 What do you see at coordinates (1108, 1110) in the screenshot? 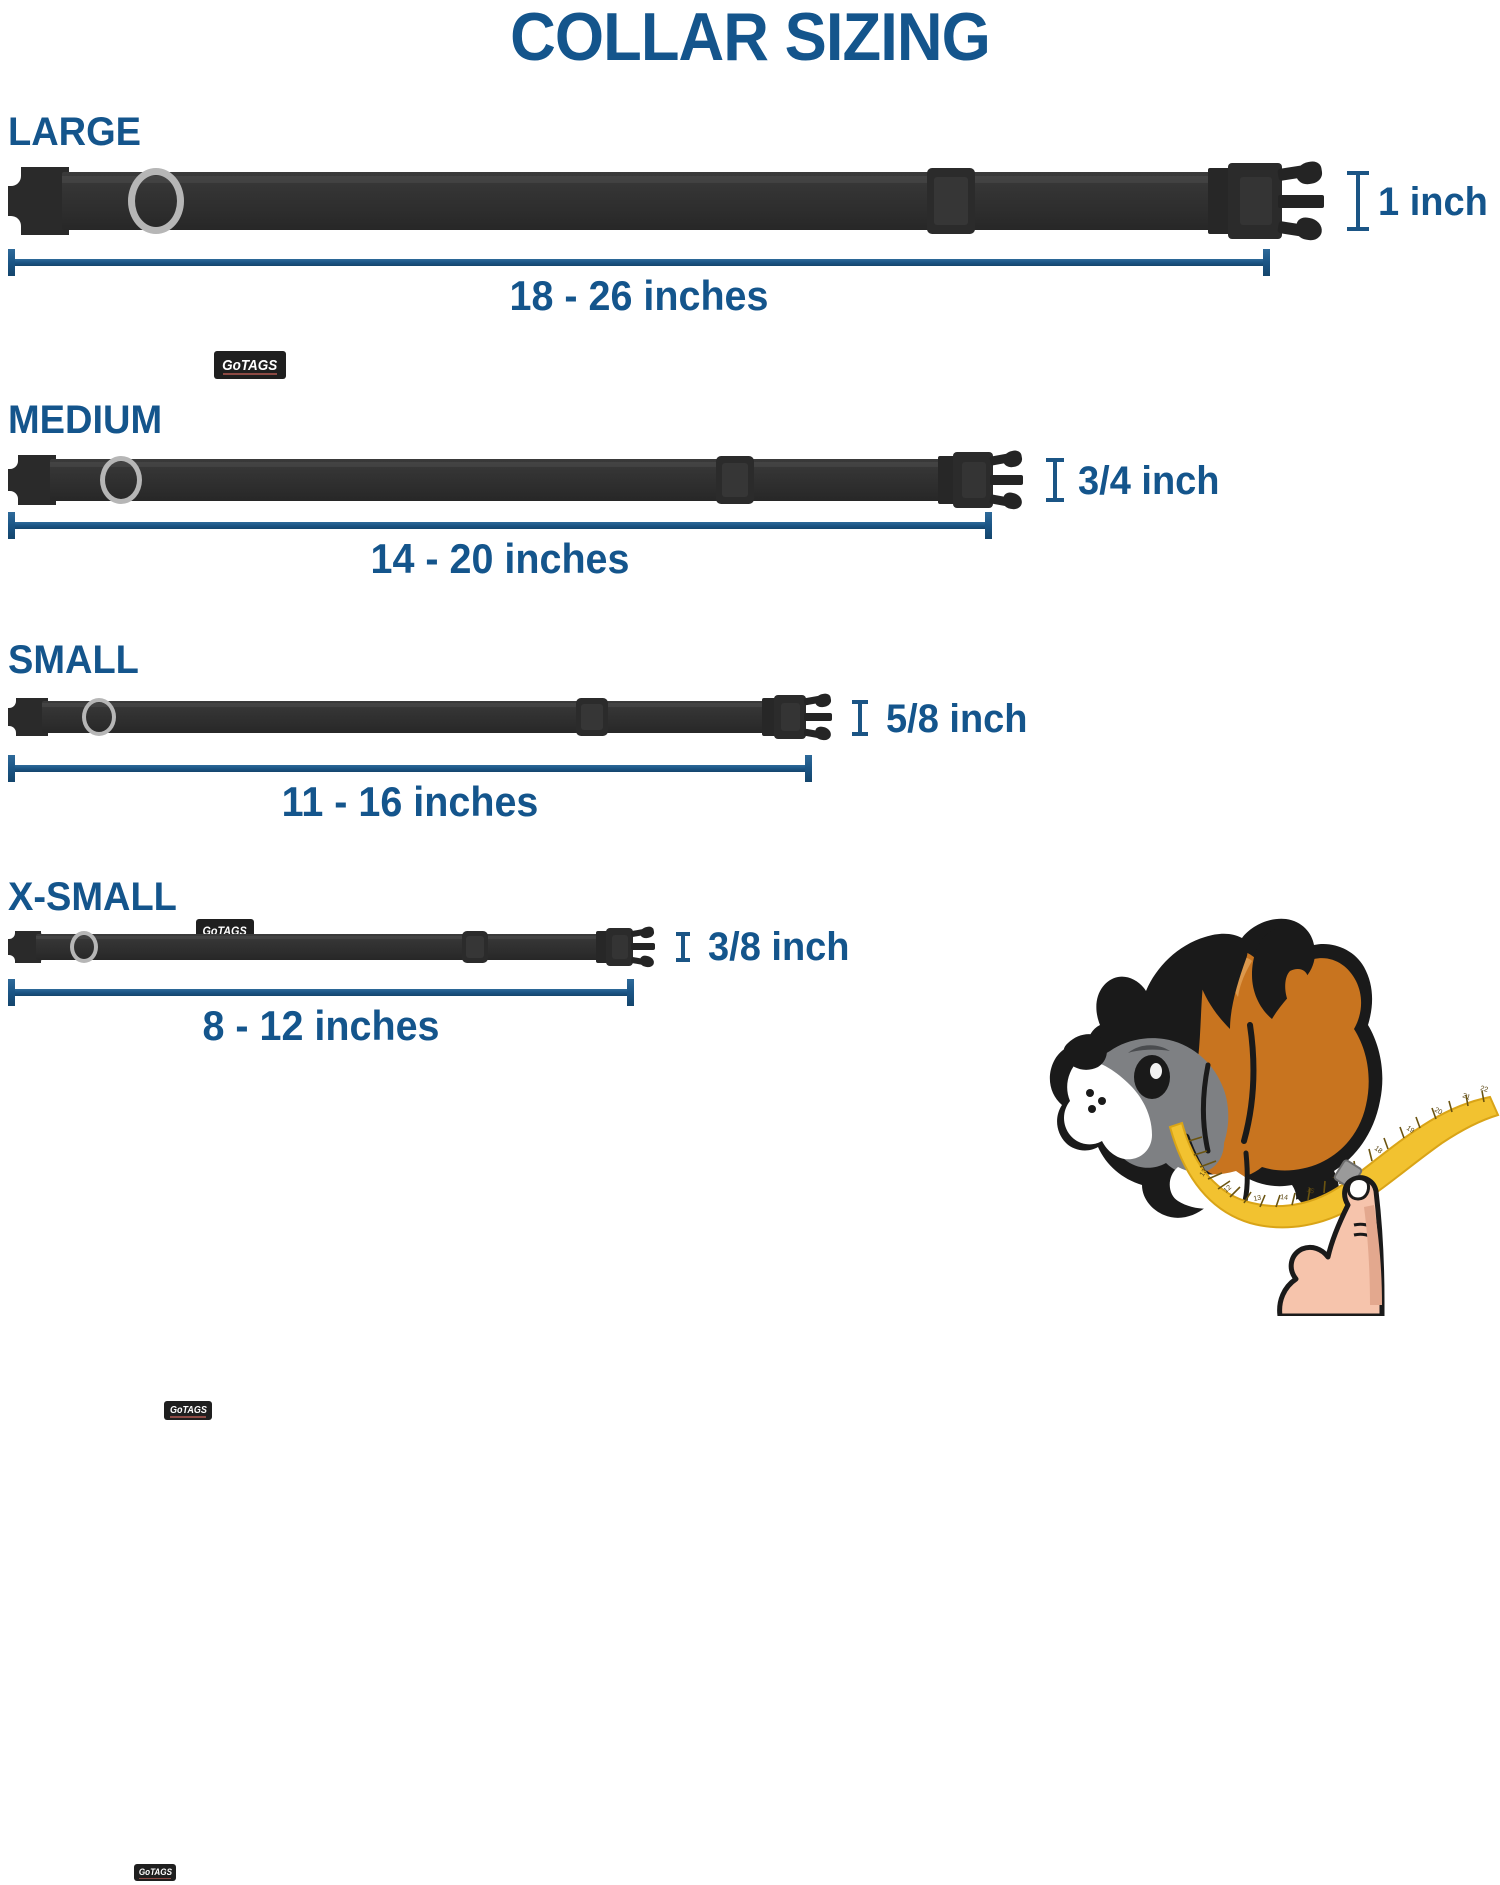
I see `dog-blaze-white` at bounding box center [1108, 1110].